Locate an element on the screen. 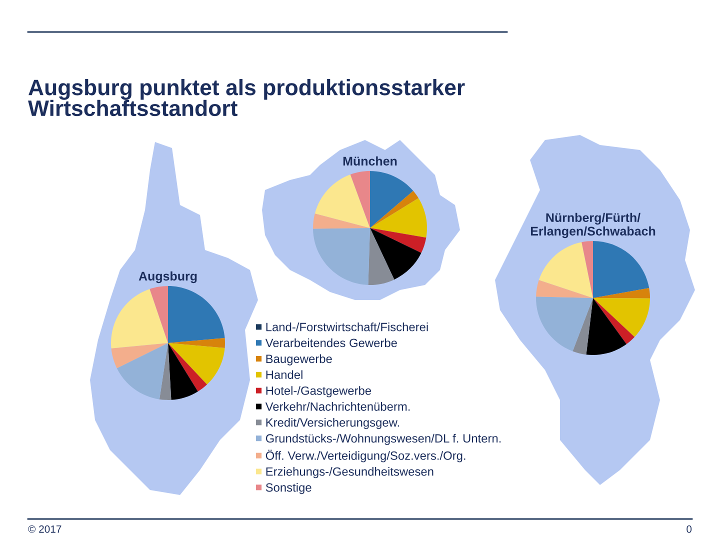 This screenshot has height=540, width=720. text: Augsburg punktet als produktionsstarker Wirtschaftsstandort is located at coordinates (246, 97).